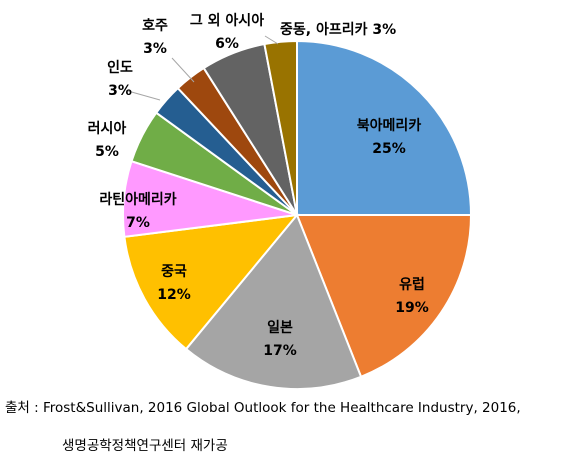 The width and height of the screenshot is (575, 464). Describe the element at coordinates (227, 44) in the screenshot. I see `slice-value-label: 6%` at that location.